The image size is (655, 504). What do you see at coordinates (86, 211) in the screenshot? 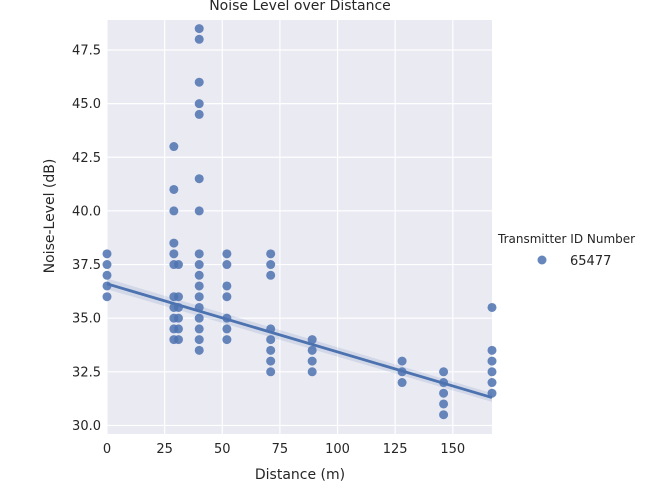
I see `y-tick-label: 40.0` at bounding box center [86, 211].